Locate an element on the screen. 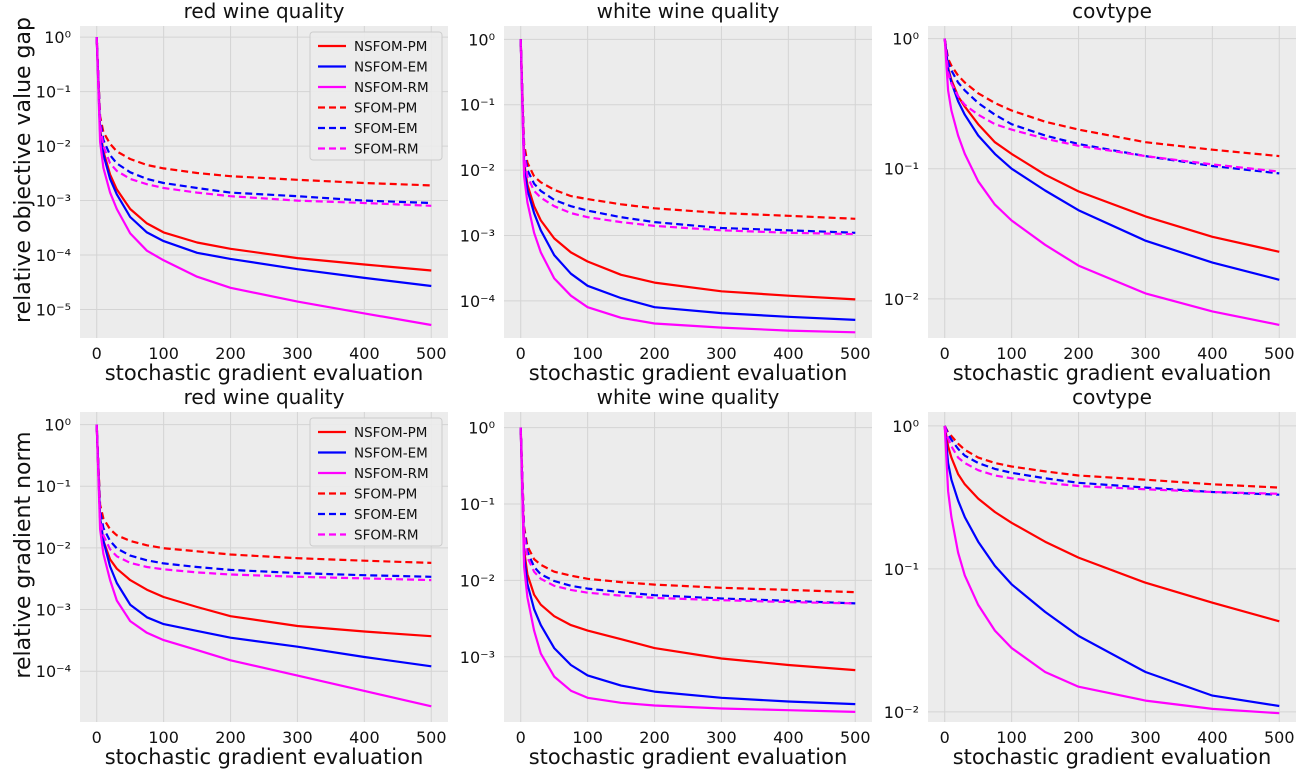  row-2-ylabel: relative gradient norm is located at coordinates (23, 554).